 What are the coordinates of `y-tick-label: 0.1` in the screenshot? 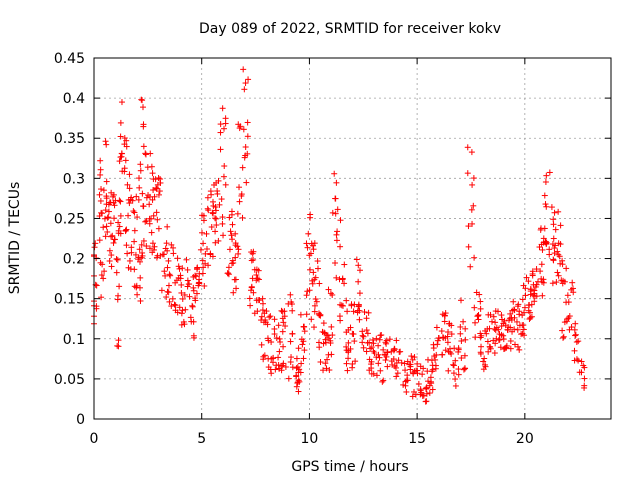 It's located at (74, 340).